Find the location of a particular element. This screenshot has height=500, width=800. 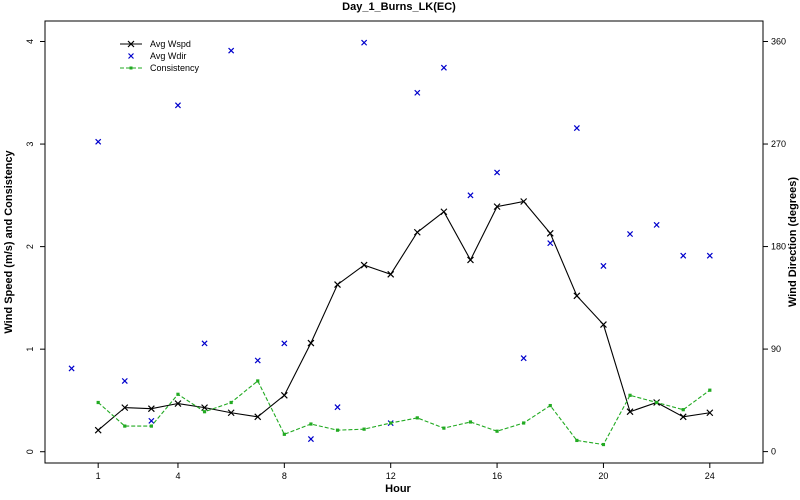

x-tick-label: 12 is located at coordinates (391, 476).